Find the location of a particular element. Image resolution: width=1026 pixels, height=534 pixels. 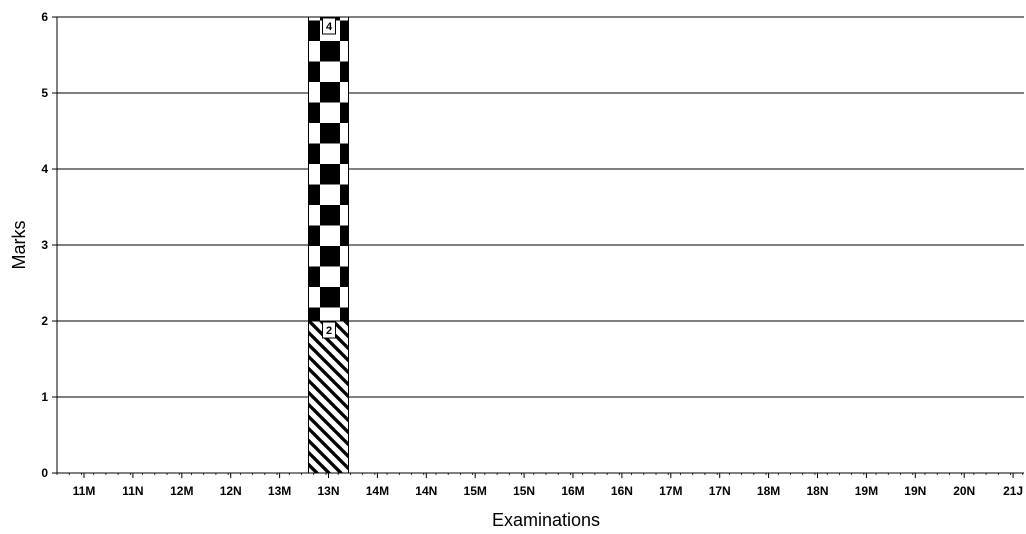

x-tick-label: 14M is located at coordinates (377, 491).